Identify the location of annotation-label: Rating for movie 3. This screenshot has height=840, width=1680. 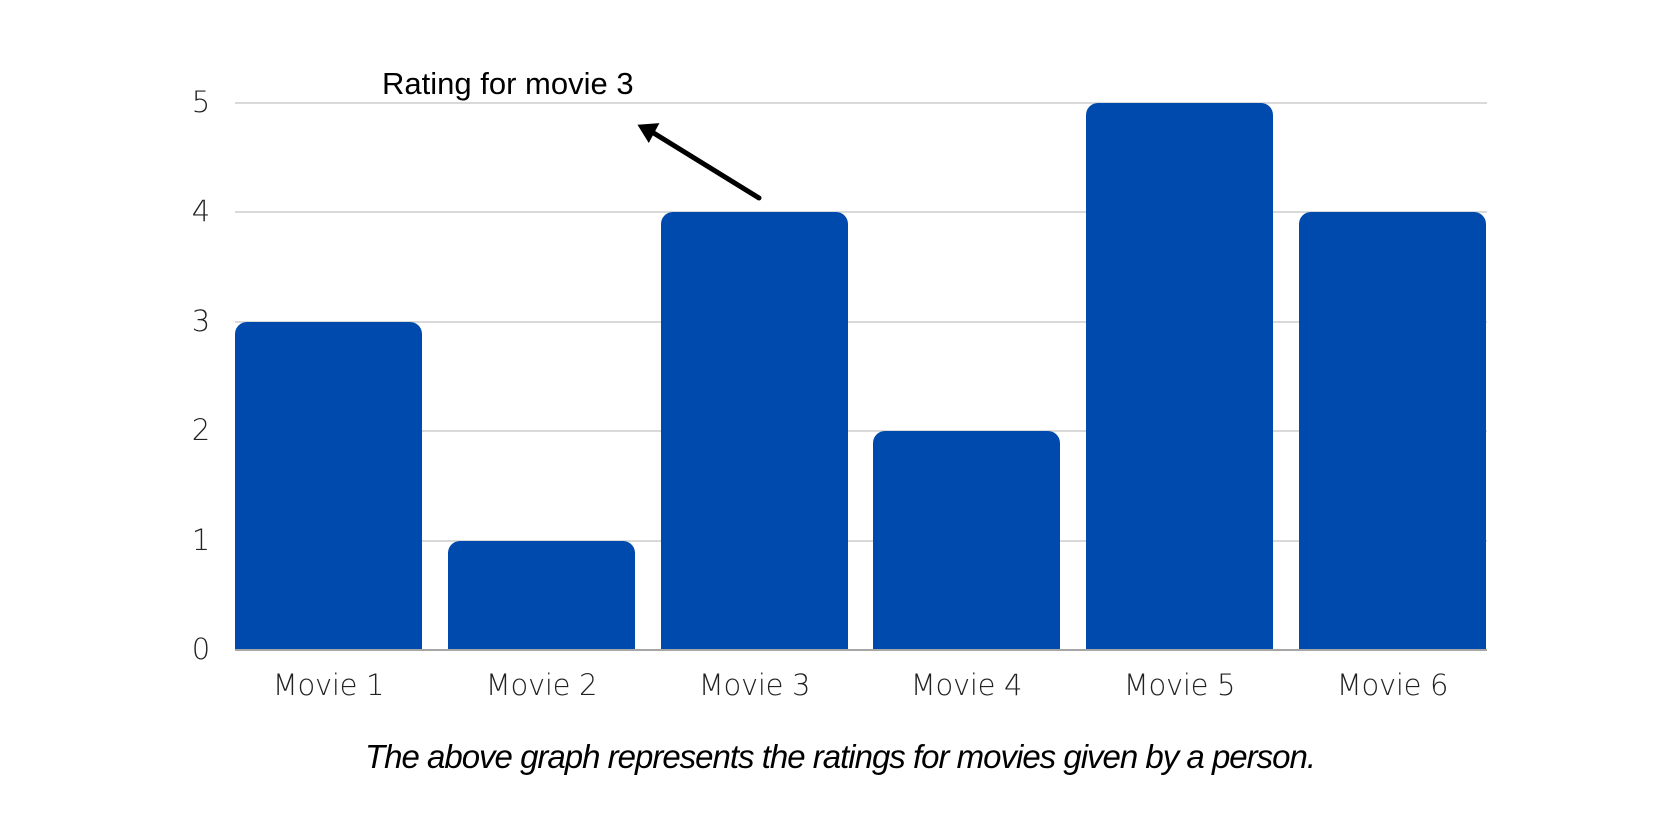
(508, 83).